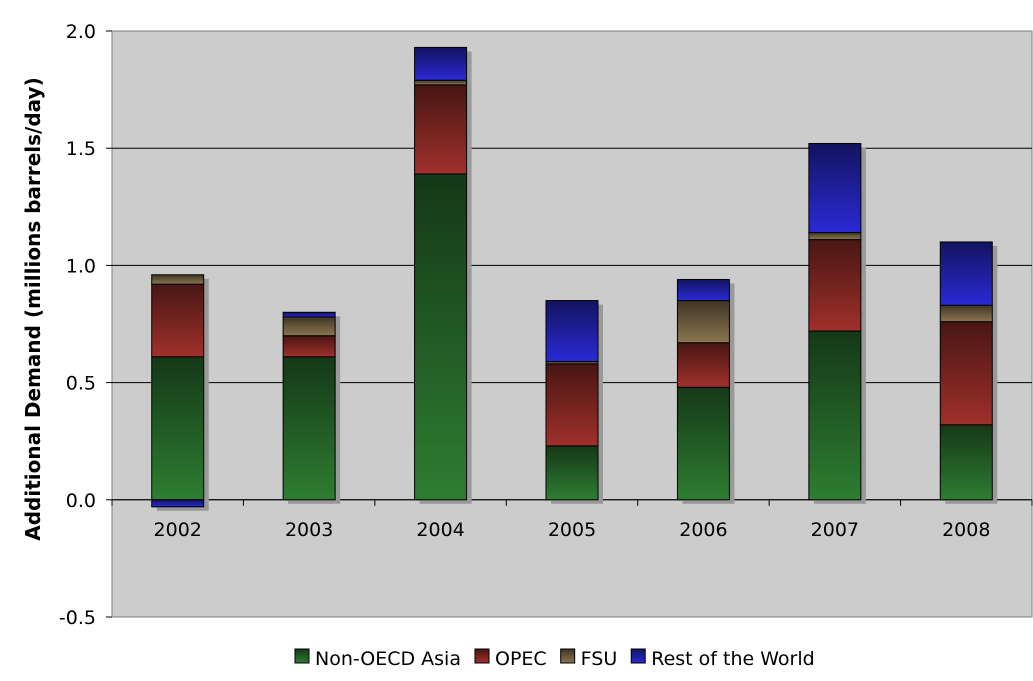  I want to click on legend-label: Rest of the World, so click(732, 659).